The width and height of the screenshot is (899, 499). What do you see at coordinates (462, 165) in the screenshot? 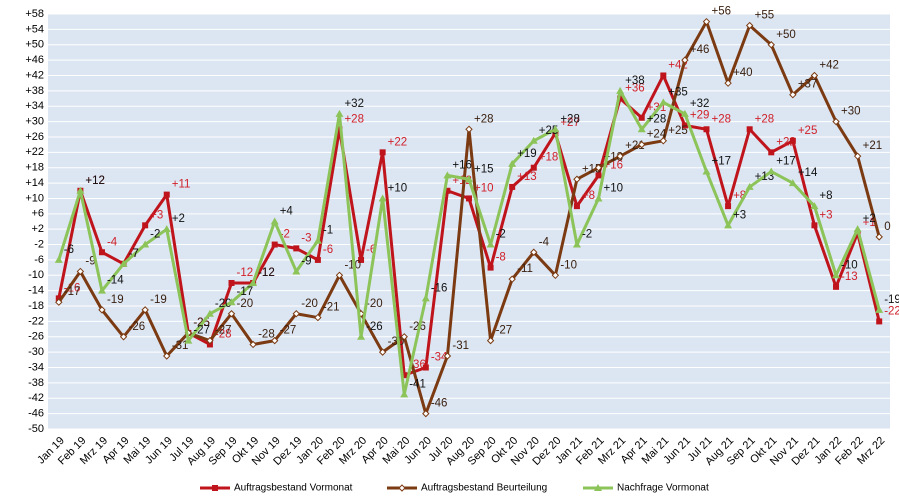
I see `data-label: +16` at bounding box center [462, 165].